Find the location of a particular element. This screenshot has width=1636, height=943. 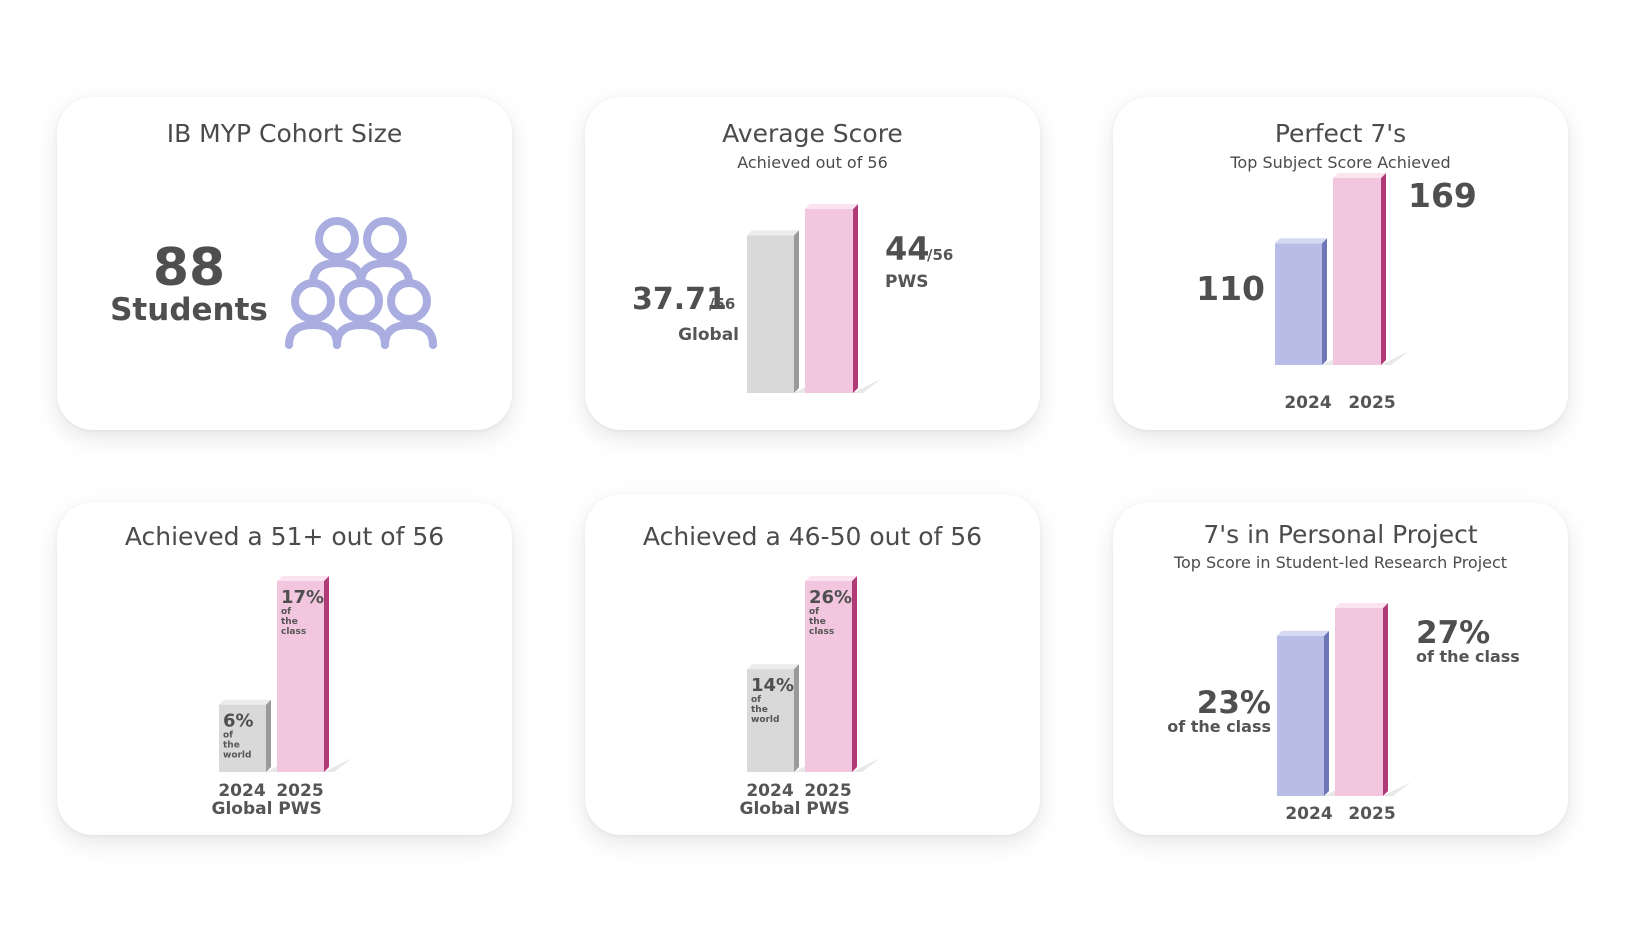

card-cohort-size: IB MYP Cohort Size 88 Students is located at coordinates (284, 263).